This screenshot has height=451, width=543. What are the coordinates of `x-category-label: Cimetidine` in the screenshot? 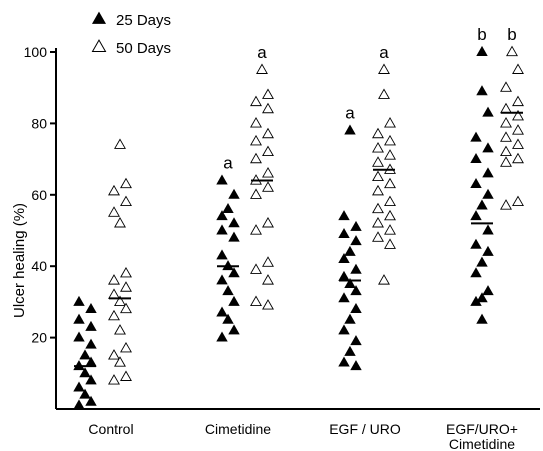 It's located at (238, 429).